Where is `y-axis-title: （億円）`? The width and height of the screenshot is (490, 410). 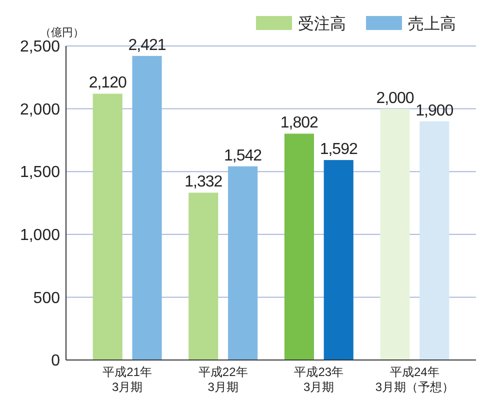 y-axis-title: （億円） is located at coordinates (62, 32).